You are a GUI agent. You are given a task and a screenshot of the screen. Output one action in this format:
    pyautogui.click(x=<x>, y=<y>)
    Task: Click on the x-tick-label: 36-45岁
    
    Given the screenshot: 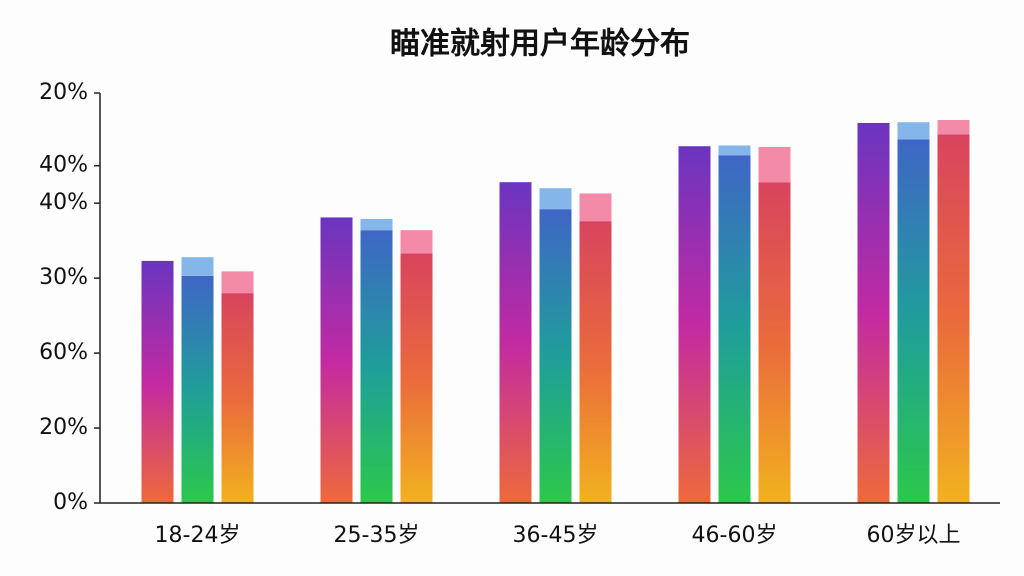 What is the action you would take?
    pyautogui.click(x=556, y=535)
    